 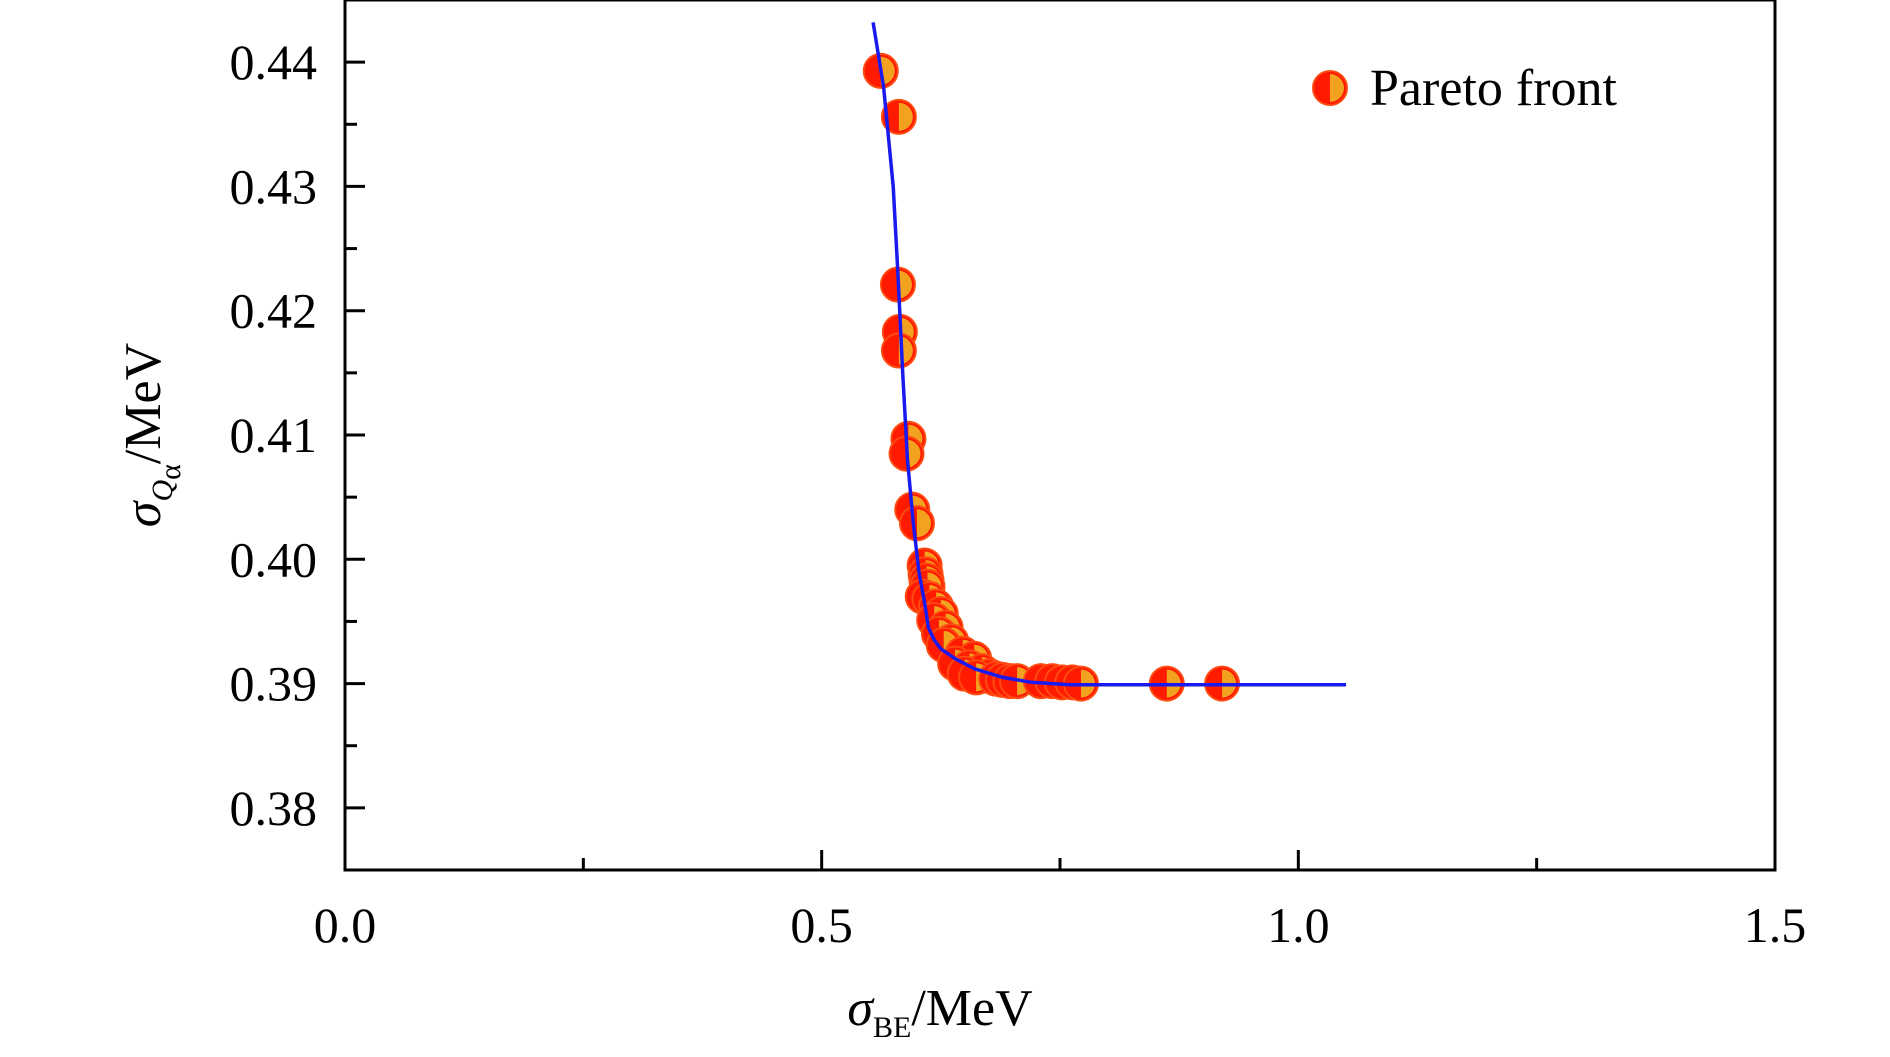 What do you see at coordinates (274, 808) in the screenshot?
I see `y-tick-label: 0.38` at bounding box center [274, 808].